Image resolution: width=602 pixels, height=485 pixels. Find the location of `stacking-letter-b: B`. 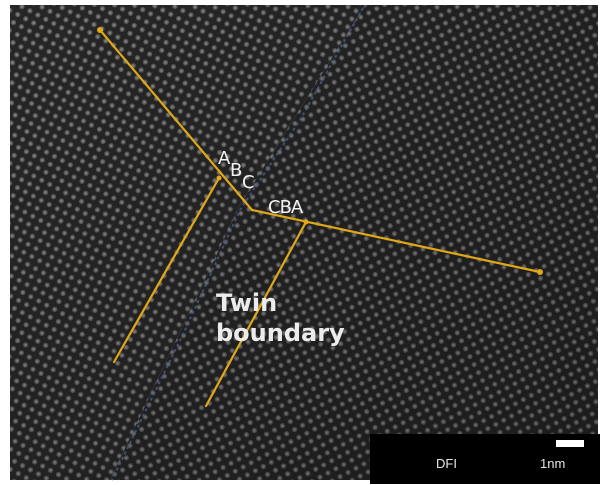

stacking-letter-b: B is located at coordinates (236, 170).